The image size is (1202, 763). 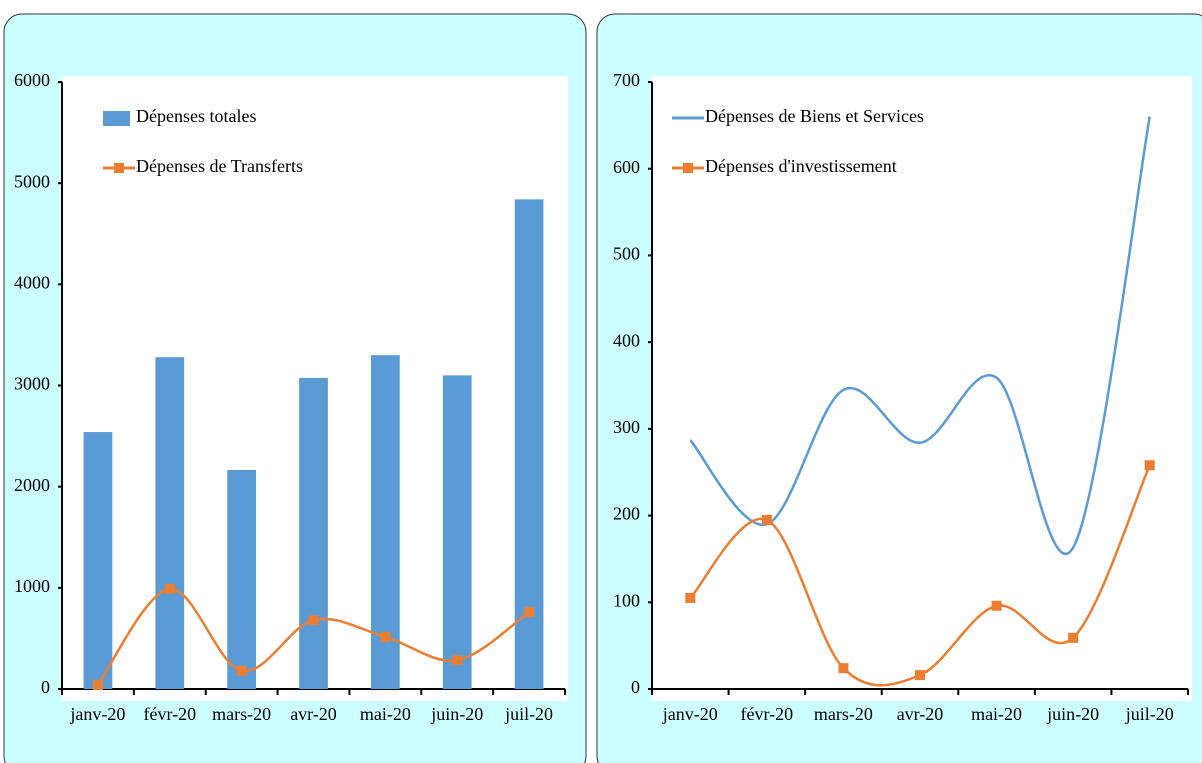 I want to click on legend-label: Dépenses de Transferts, so click(x=219, y=166).